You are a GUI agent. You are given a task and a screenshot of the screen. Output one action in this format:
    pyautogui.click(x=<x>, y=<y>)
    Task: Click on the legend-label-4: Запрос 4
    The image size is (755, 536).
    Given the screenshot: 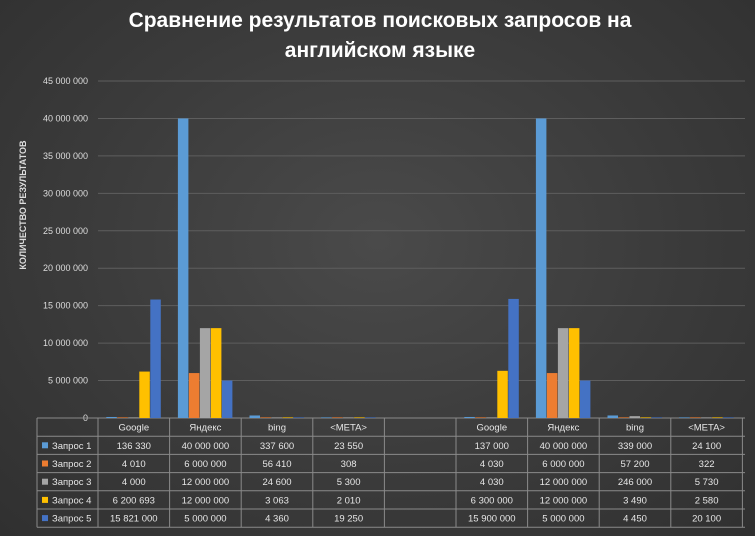 What is the action you would take?
    pyautogui.click(x=71, y=500)
    